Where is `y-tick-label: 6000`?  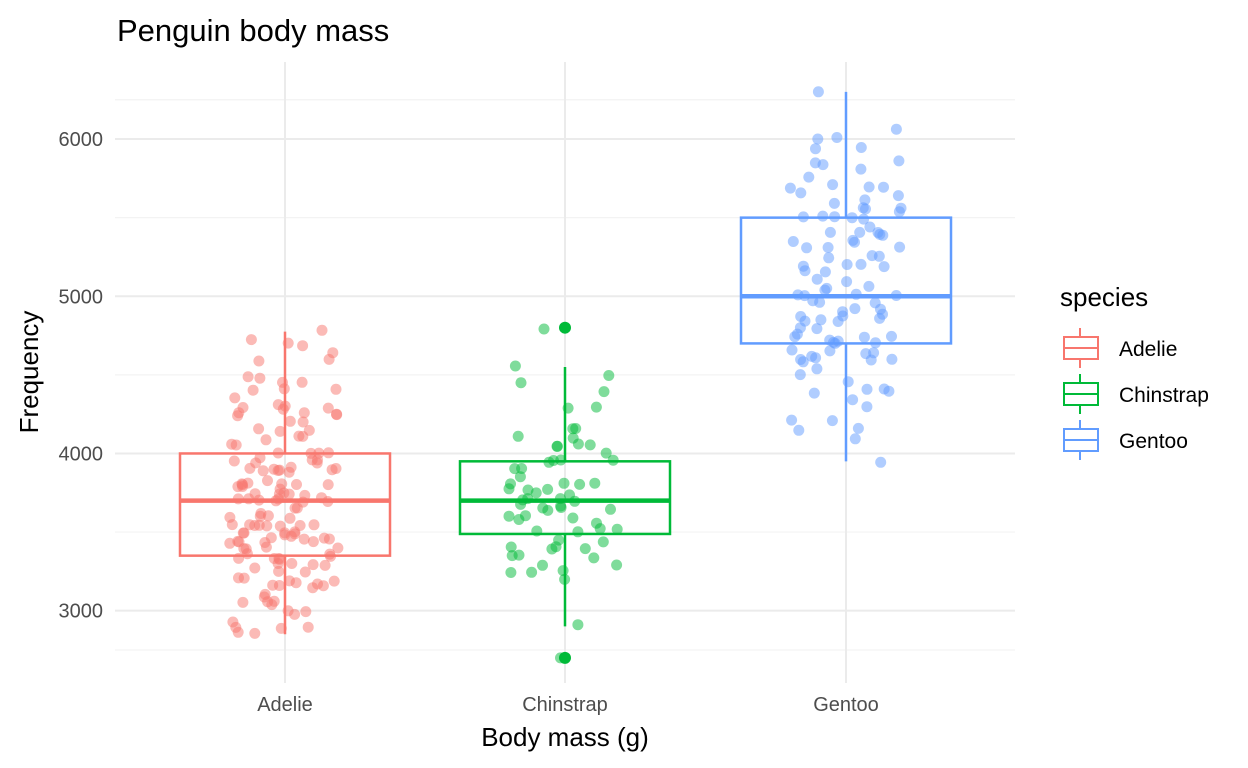 y-tick-label: 6000 is located at coordinates (81, 140).